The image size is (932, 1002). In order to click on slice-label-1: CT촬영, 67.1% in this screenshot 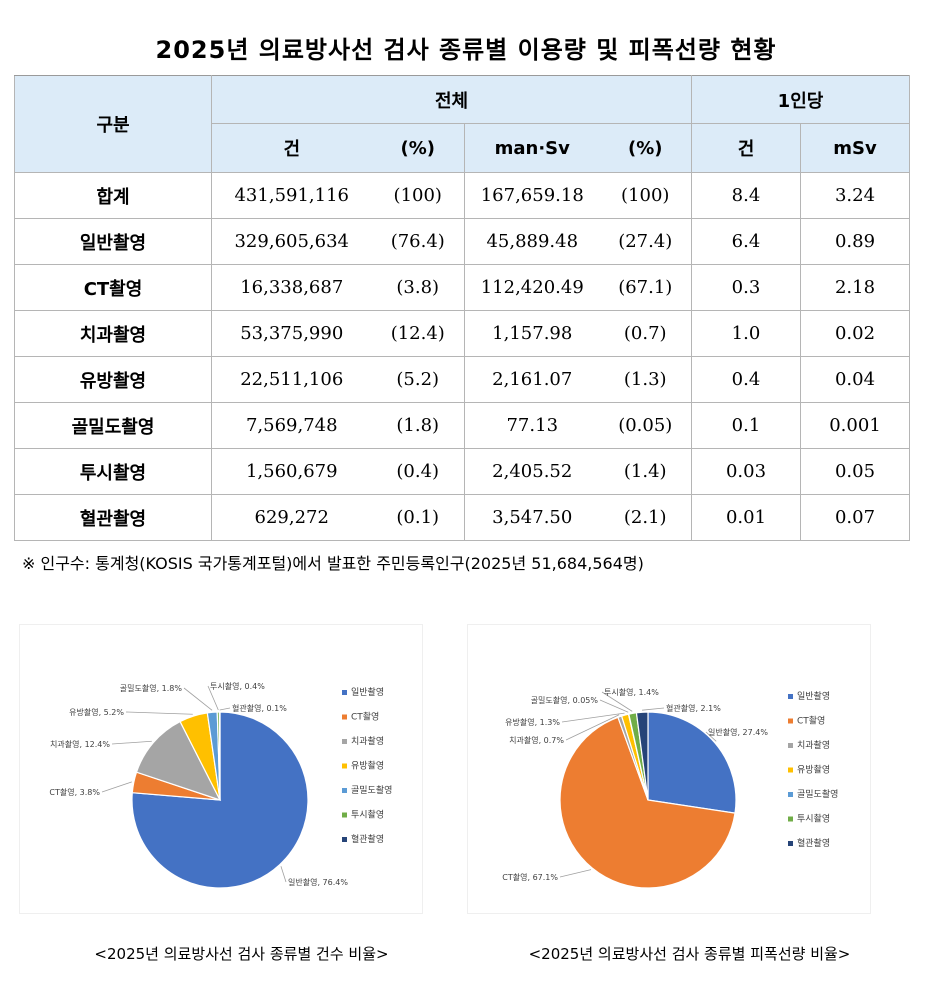, I will do `click(530, 877)`.